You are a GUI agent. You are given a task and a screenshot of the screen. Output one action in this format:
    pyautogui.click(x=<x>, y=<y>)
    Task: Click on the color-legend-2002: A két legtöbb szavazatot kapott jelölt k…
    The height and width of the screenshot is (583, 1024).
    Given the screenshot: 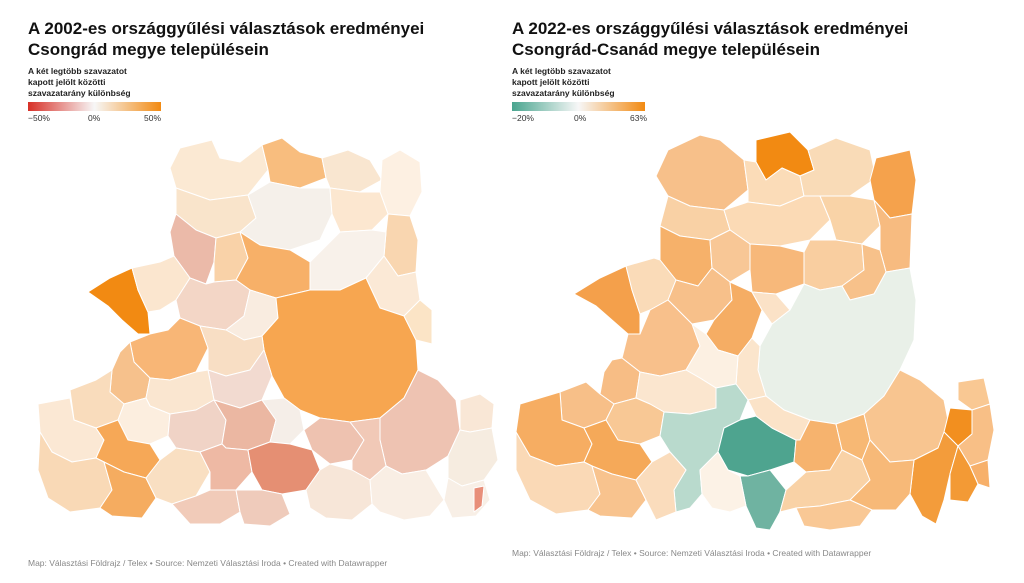 What is the action you would take?
    pyautogui.click(x=128, y=94)
    